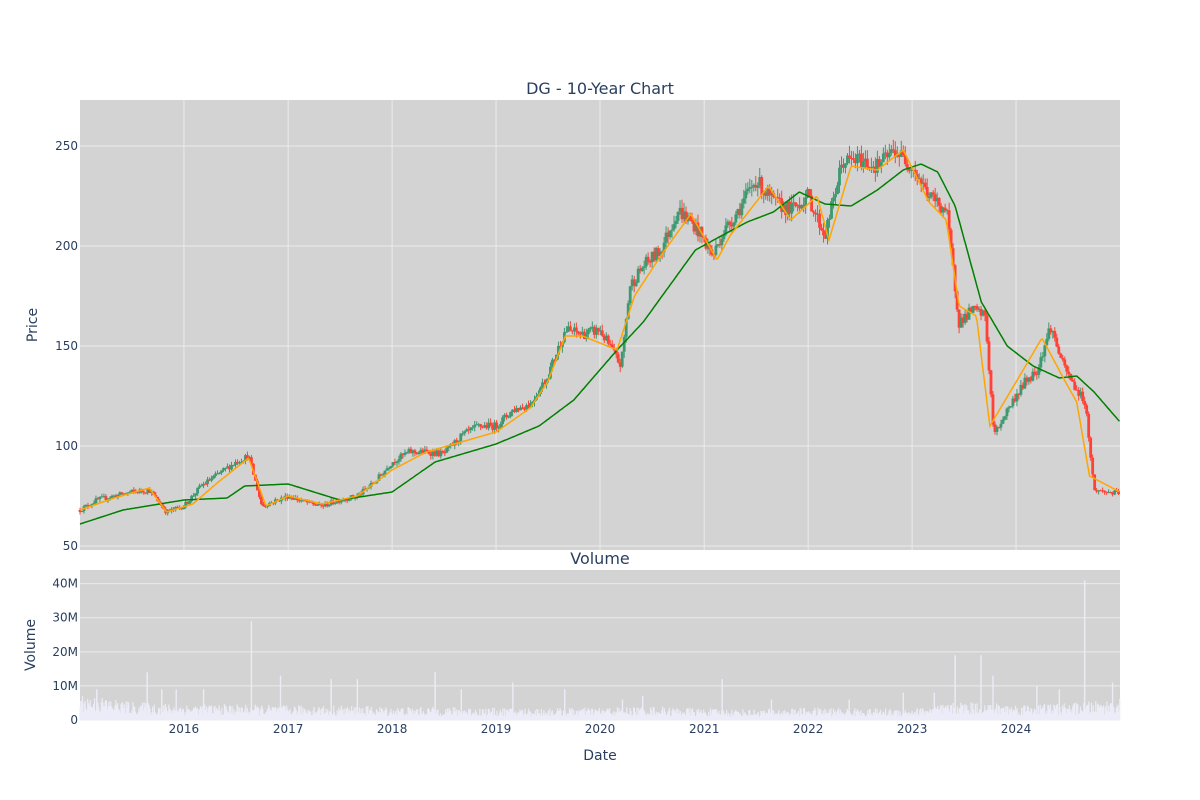 The image size is (1200, 800). Describe the element at coordinates (66, 346) in the screenshot. I see `price-y-tick-label: 150` at that location.